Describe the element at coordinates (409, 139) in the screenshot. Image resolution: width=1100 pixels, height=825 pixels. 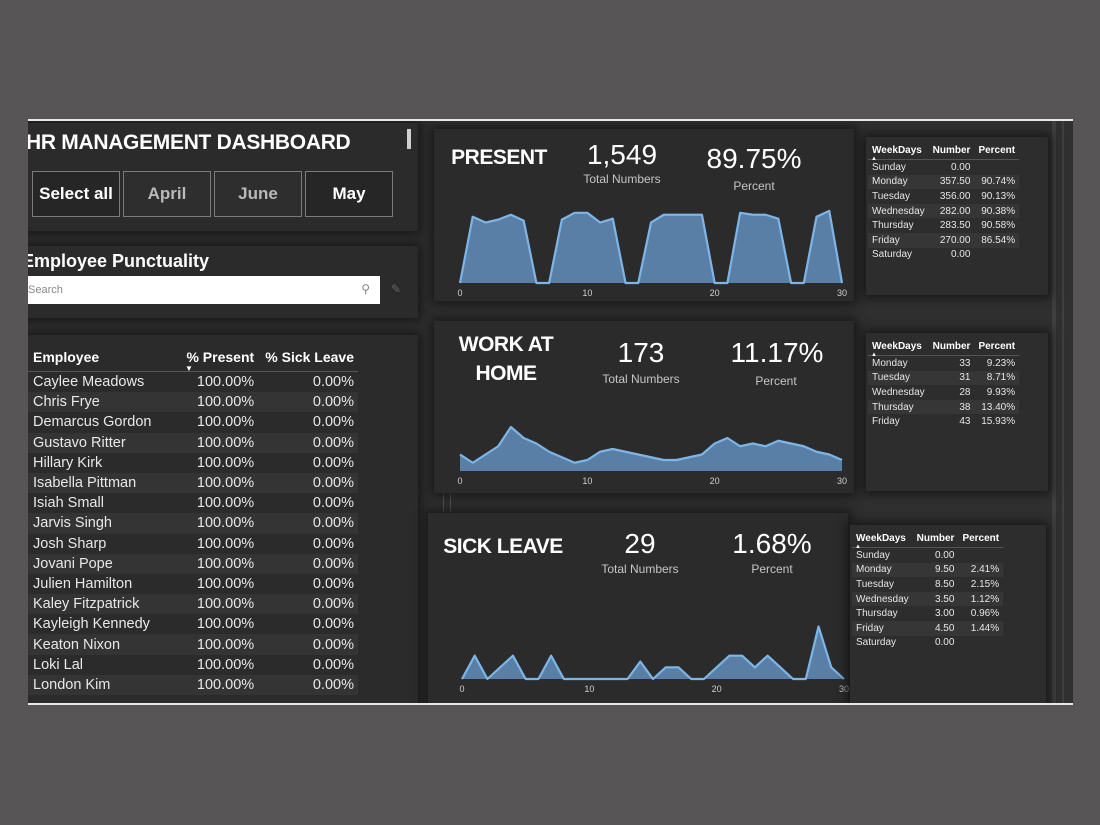
I see `scrollbar` at that location.